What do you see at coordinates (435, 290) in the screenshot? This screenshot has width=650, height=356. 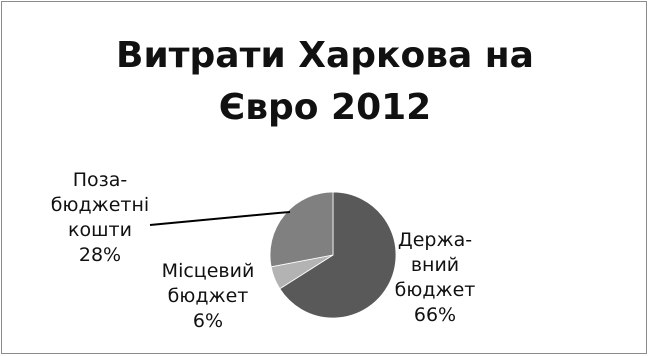 I see `slice-label-derzhavnyi-line: бюджет` at bounding box center [435, 290].